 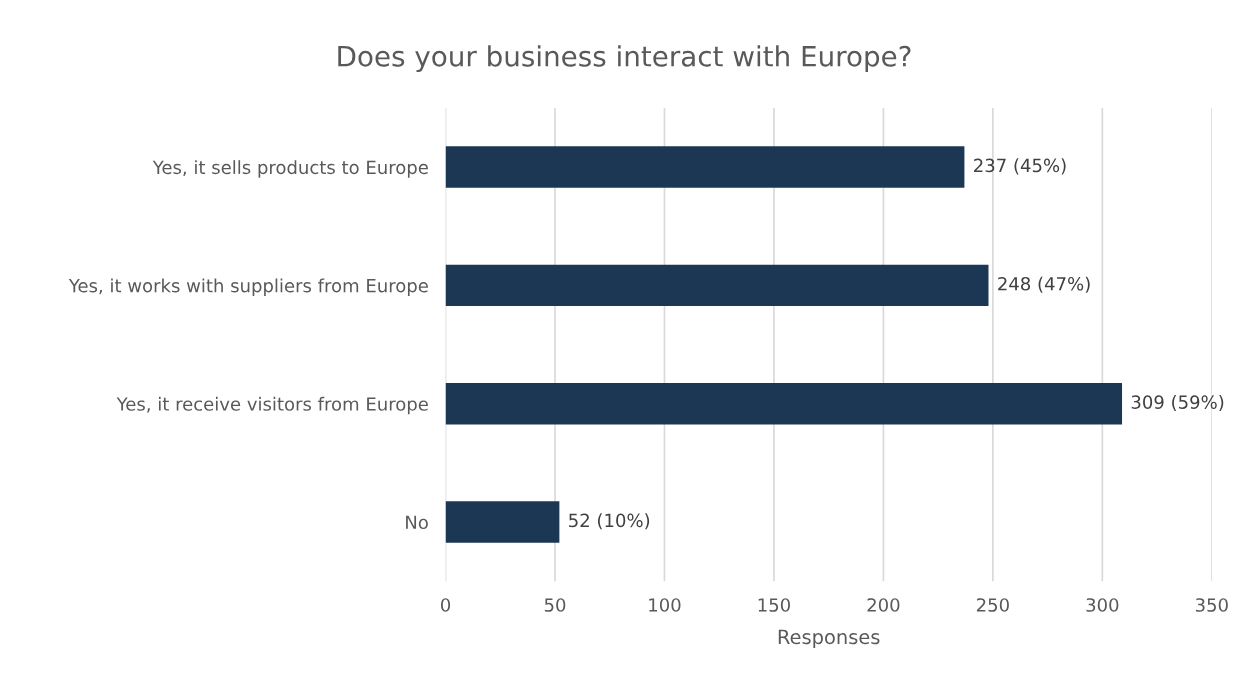 I want to click on x-tick-label: 200, so click(x=883, y=605).